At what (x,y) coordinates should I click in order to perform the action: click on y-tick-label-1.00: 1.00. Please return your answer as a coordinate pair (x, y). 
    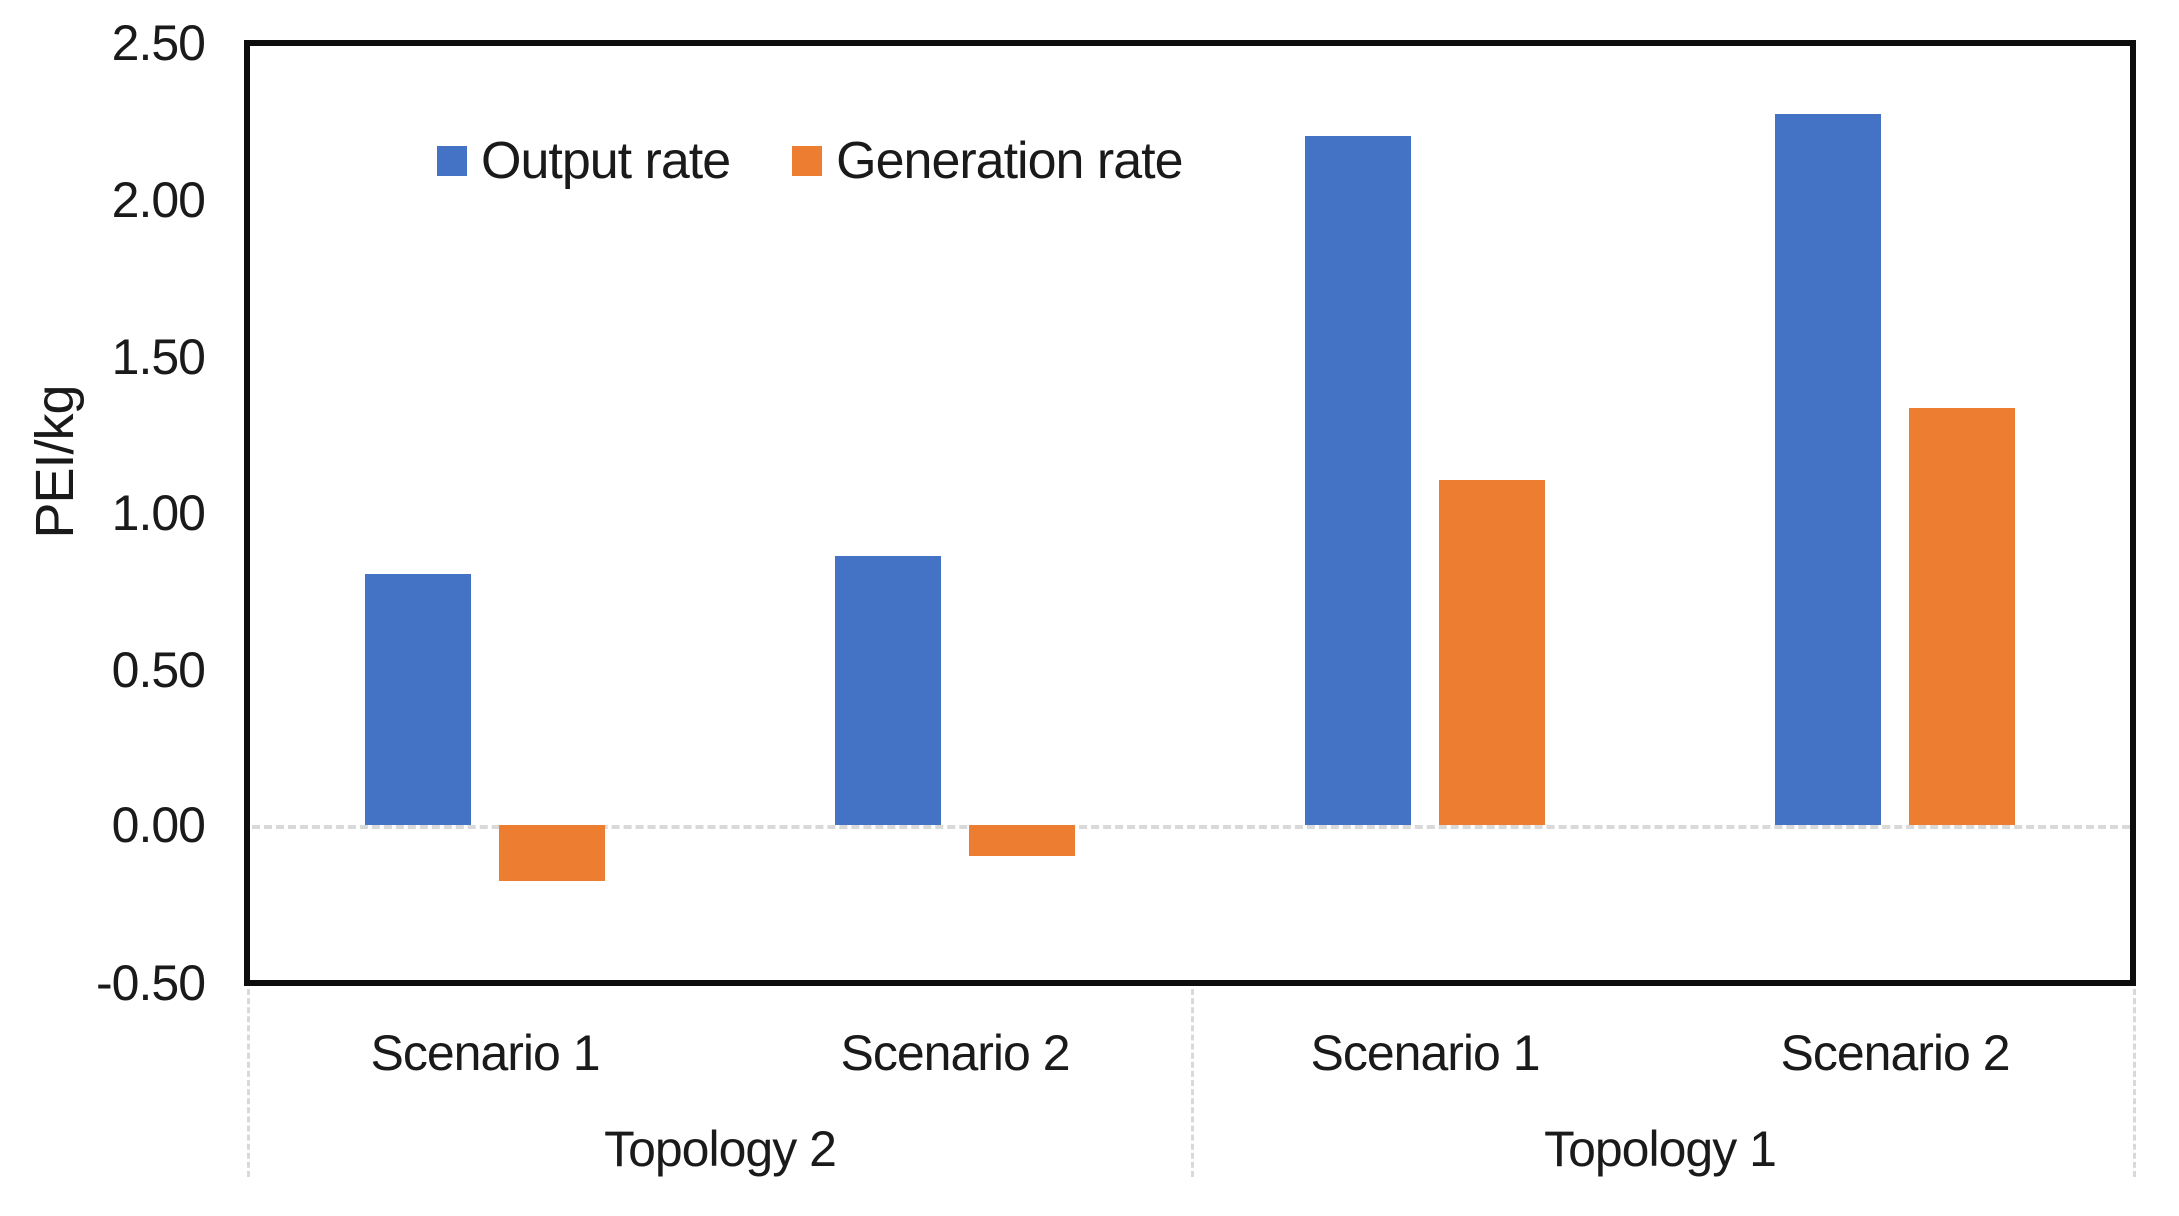
    Looking at the image, I should click on (158, 513).